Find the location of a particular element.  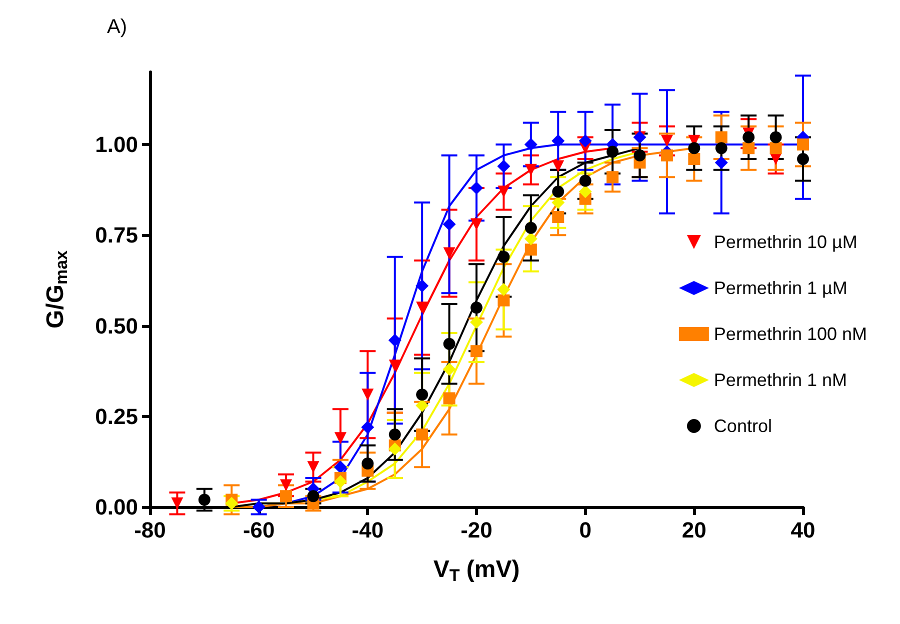

legend-label: Permethrin 100 nM is located at coordinates (791, 334).